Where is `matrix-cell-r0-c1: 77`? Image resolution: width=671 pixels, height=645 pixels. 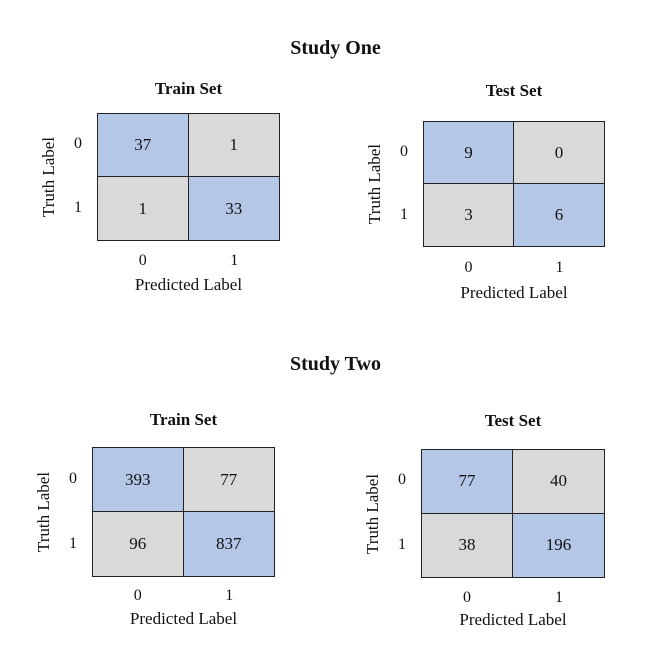
matrix-cell-r0-c1: 77 is located at coordinates (228, 480).